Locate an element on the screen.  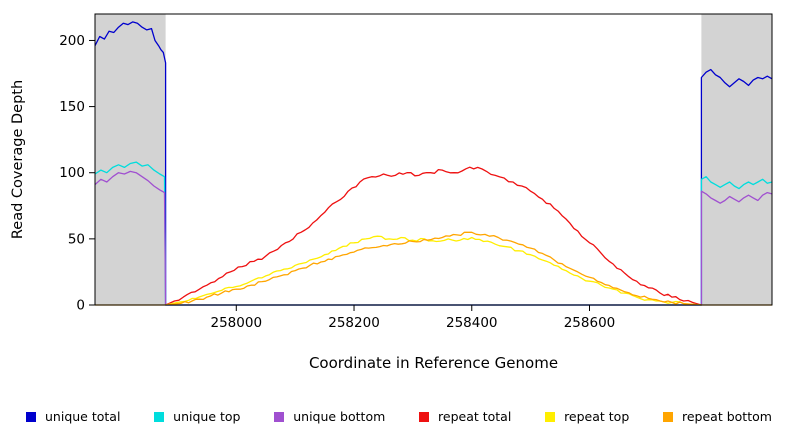
y-tick-label: 50 is located at coordinates (76, 239).